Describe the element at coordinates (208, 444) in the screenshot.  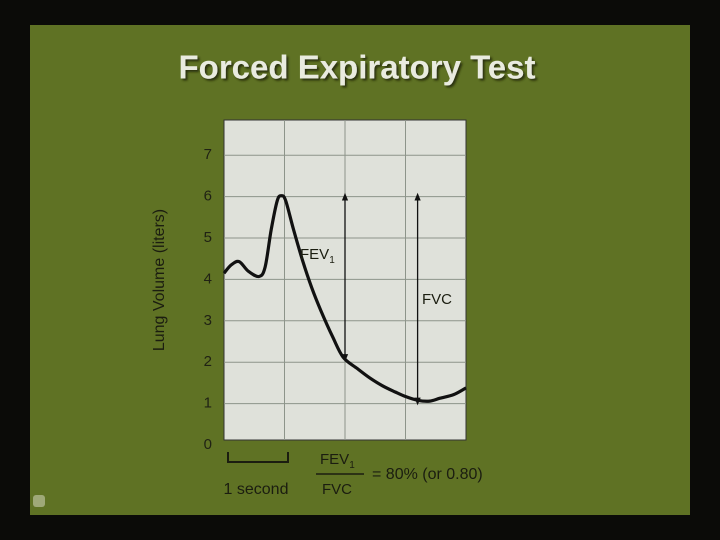
I see `y-tick-label: 0` at that location.